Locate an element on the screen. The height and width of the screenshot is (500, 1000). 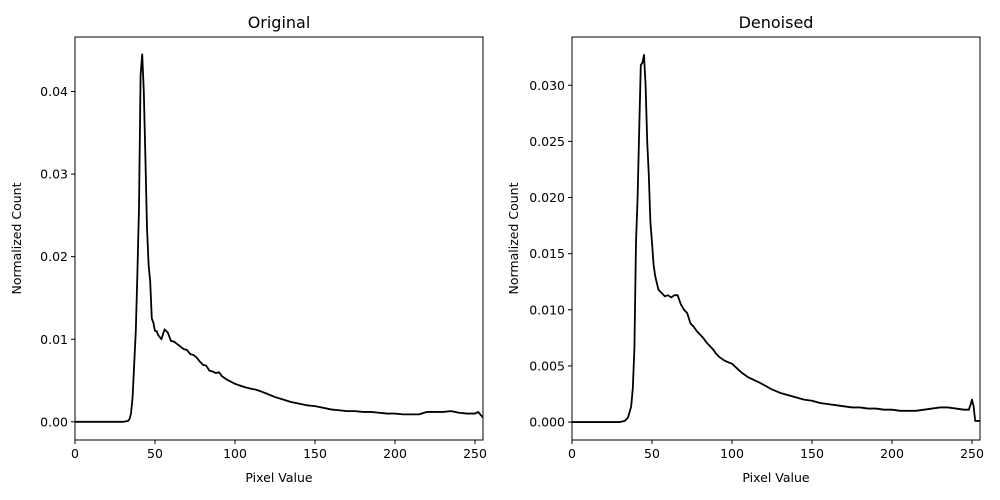
y-tick-label: 0.01 is located at coordinates (54, 339).